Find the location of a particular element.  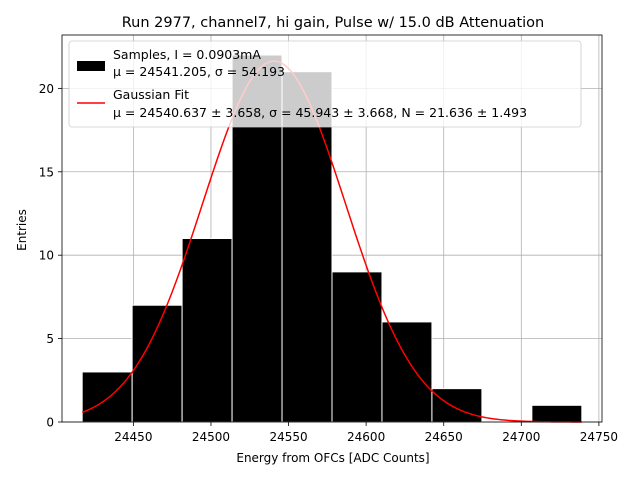

y-tick-label: 20 is located at coordinates (46, 89).